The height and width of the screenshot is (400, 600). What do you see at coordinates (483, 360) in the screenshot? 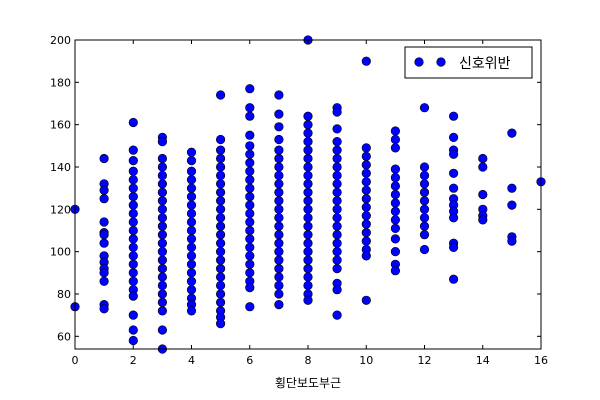
I see `x-tick-label: 14` at bounding box center [483, 360].